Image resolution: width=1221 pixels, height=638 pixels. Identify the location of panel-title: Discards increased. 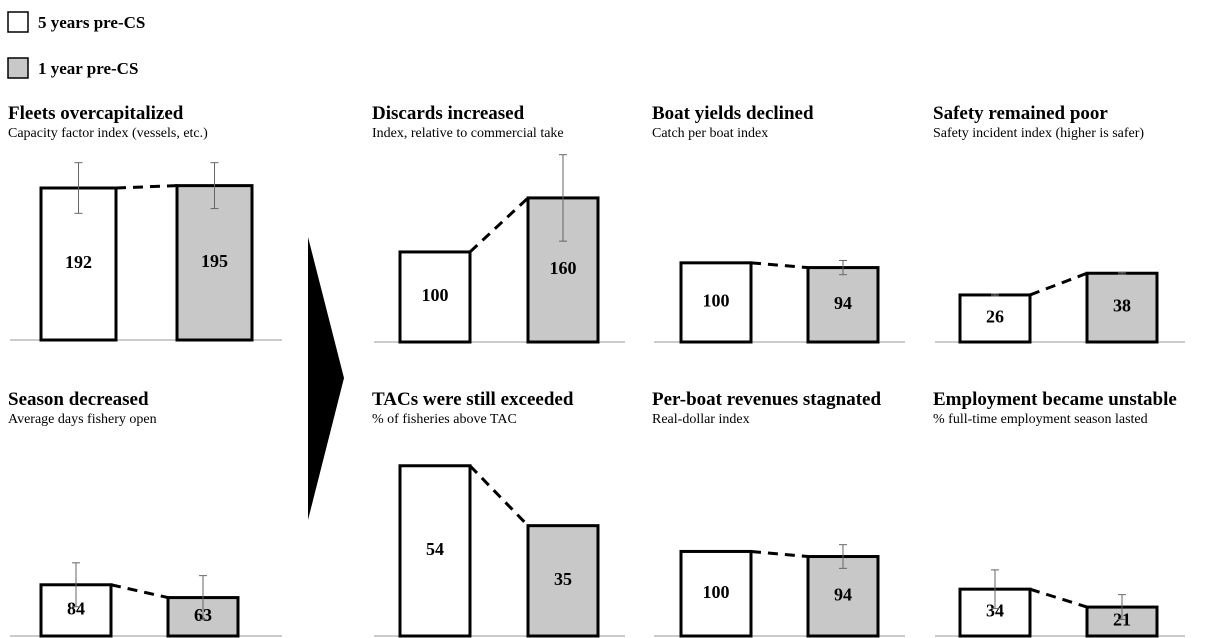
(448, 113).